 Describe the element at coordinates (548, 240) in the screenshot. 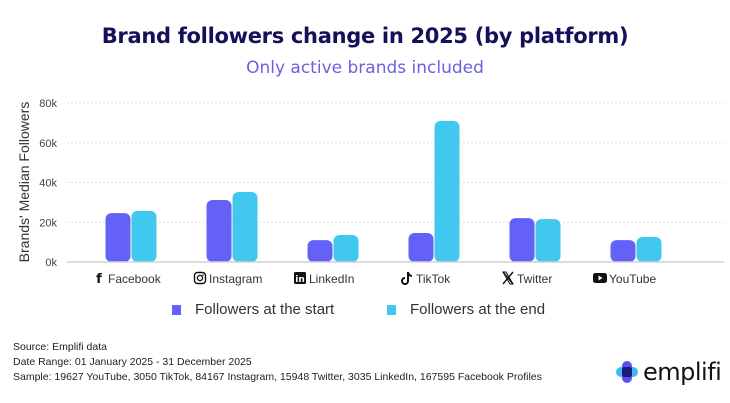

I see `bar-twitter-end` at that location.